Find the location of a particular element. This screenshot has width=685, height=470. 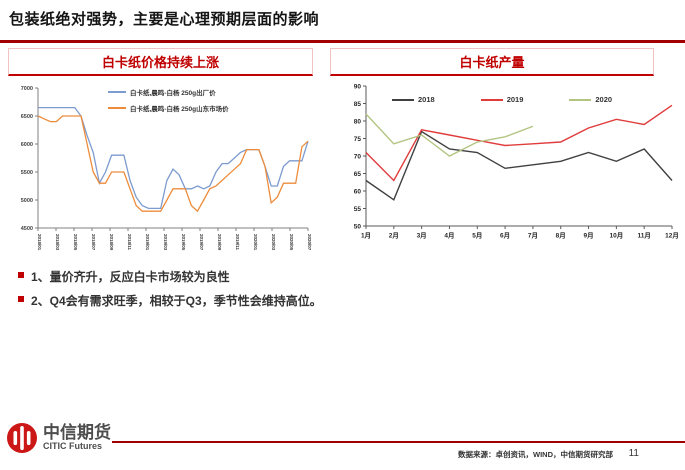

series-line-白卡纸,晨鸣-白杨 250g山东市场价 is located at coordinates (173, 164).